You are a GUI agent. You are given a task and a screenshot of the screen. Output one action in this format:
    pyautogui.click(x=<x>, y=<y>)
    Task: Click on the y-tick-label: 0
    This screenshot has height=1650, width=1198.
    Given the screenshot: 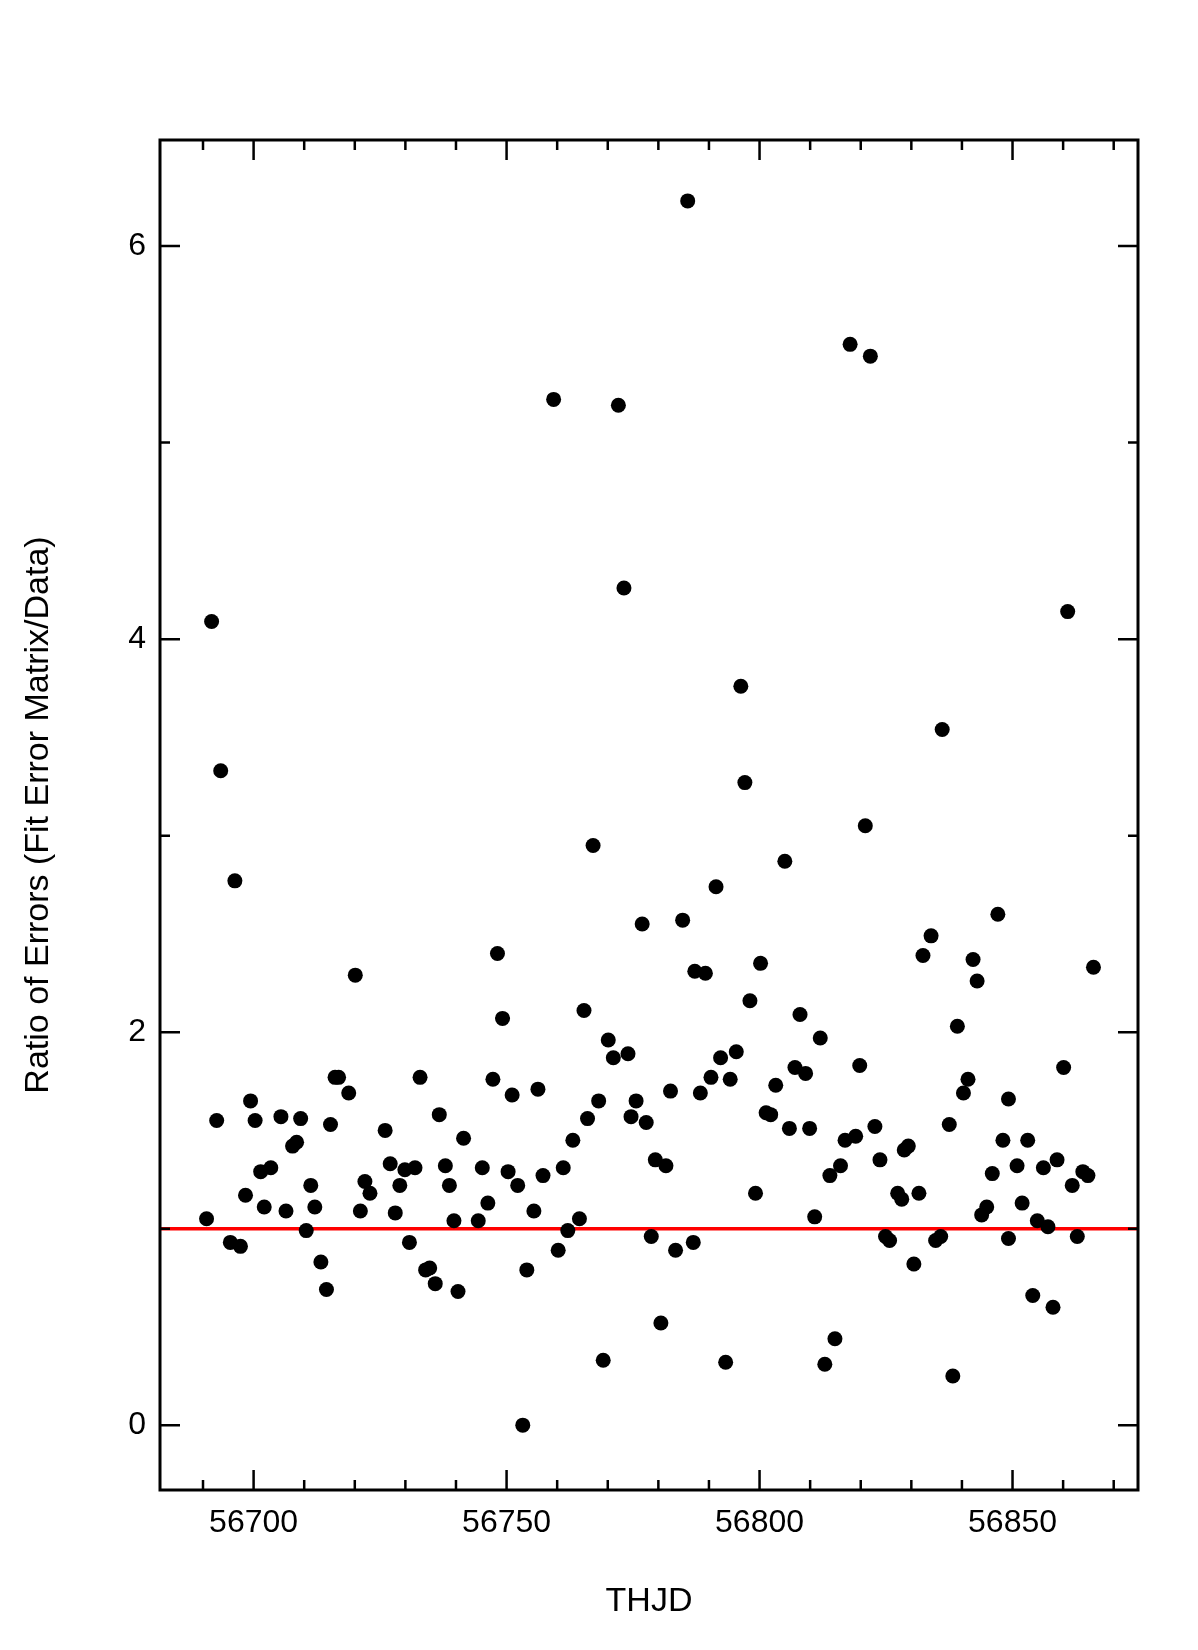 What is the action you would take?
    pyautogui.click(x=137, y=1422)
    